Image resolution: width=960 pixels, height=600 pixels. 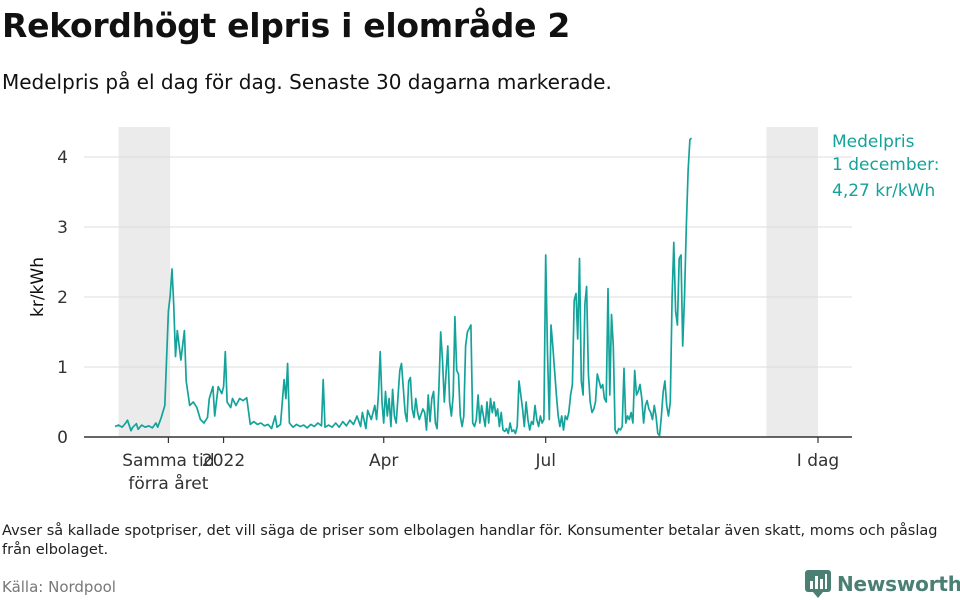 I want to click on x-tick-label: Samma tid, so click(x=168, y=461).